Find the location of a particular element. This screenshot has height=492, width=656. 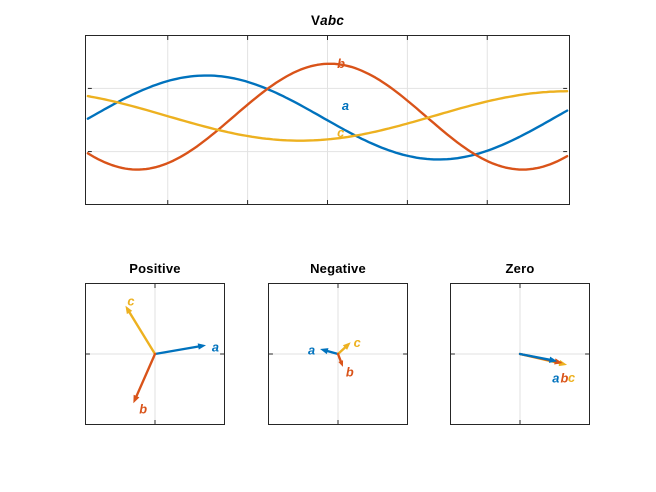

positive-sequence-phasor-plot: a c b is located at coordinates (155, 354).